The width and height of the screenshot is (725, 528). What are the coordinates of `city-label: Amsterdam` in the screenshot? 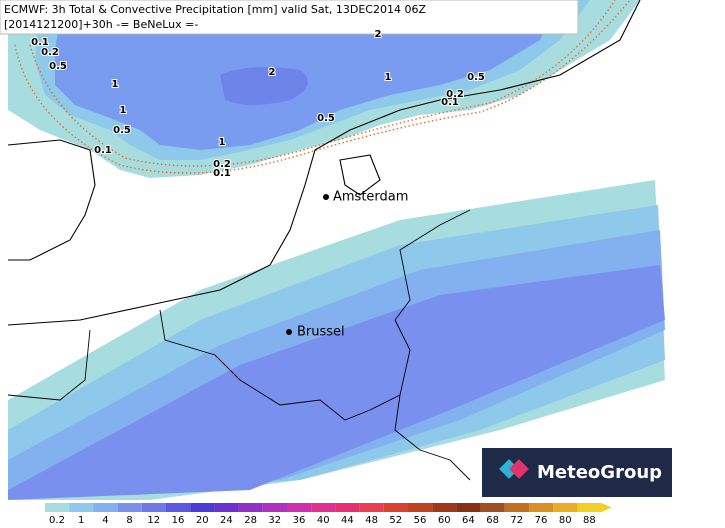 It's located at (370, 197).